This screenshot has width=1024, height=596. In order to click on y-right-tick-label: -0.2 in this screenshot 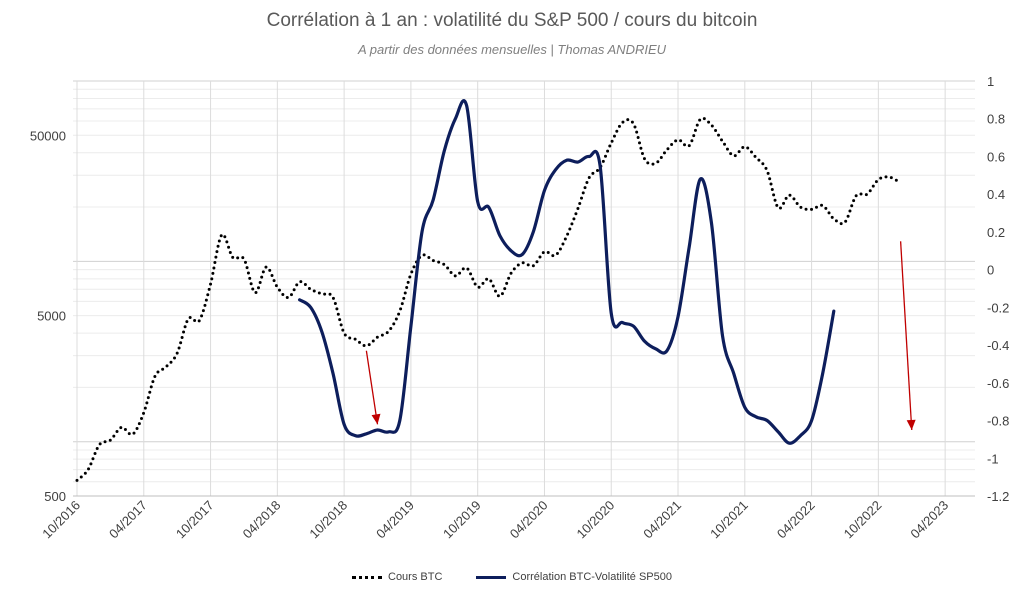, I will do `click(998, 307)`.